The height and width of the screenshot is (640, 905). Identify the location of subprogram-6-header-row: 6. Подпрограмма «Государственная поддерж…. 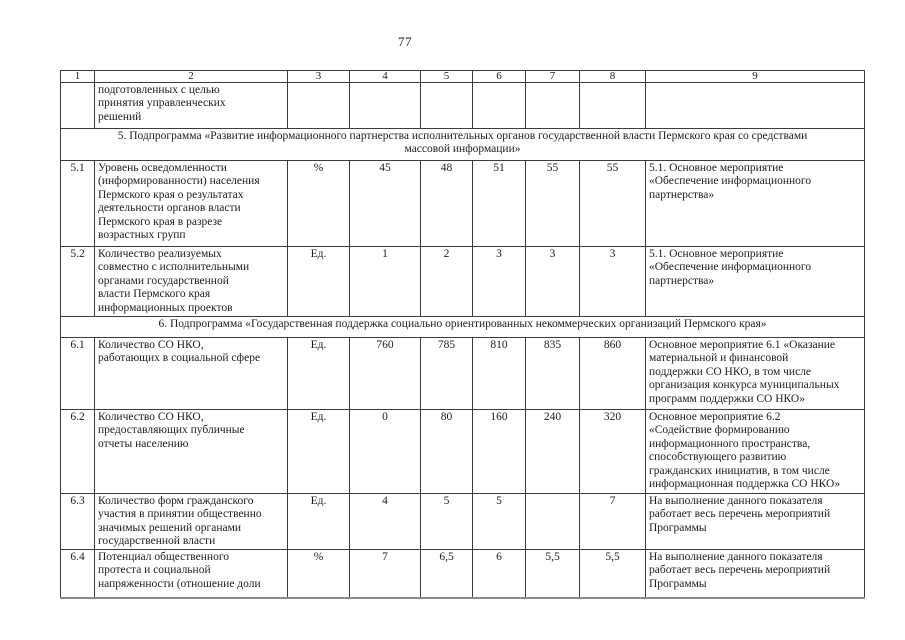
(462, 327).